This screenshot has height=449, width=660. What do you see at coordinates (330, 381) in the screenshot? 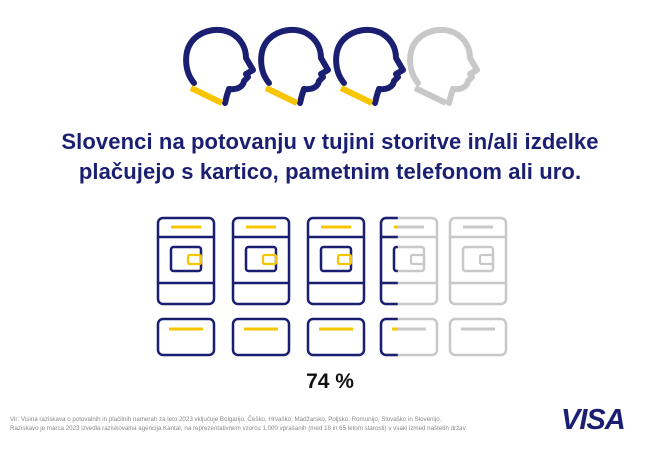
I see `share-value: 74 %` at bounding box center [330, 381].